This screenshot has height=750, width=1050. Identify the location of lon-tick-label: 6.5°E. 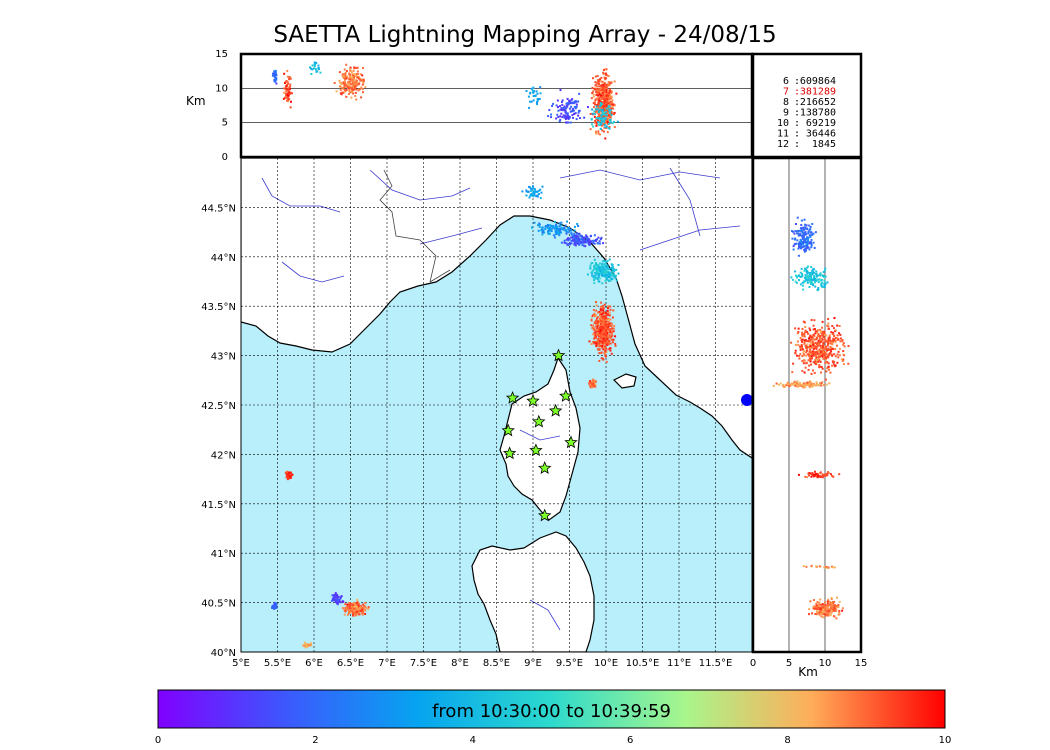
(350, 663).